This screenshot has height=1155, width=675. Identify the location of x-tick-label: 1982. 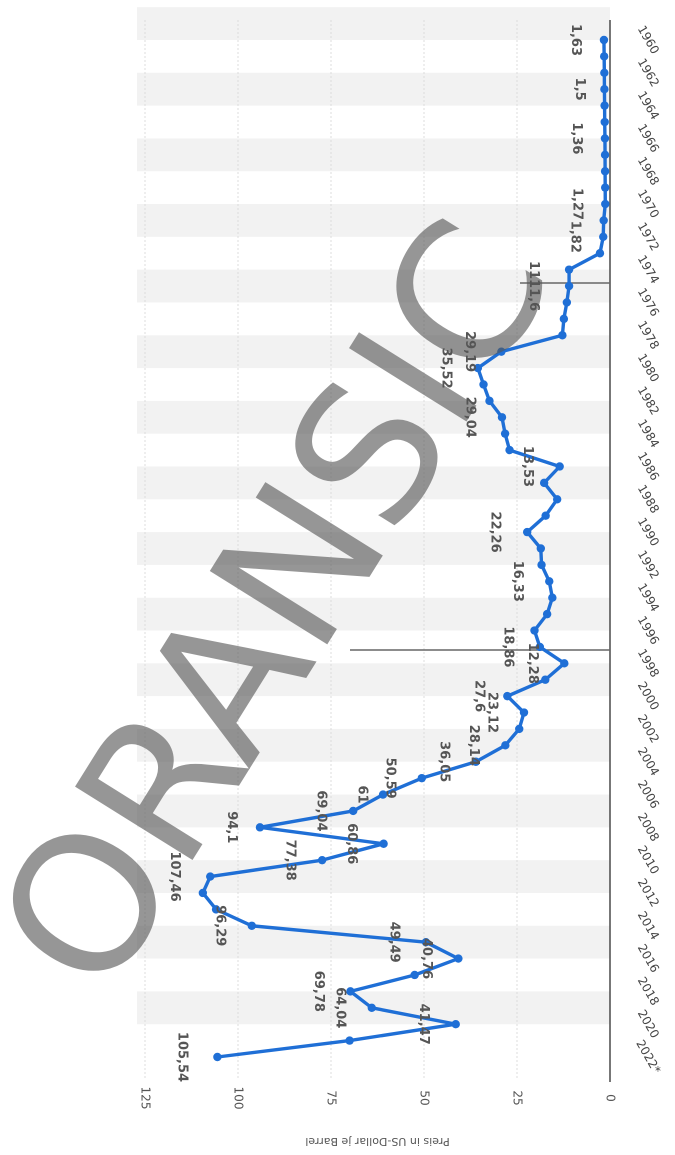
(648, 400).